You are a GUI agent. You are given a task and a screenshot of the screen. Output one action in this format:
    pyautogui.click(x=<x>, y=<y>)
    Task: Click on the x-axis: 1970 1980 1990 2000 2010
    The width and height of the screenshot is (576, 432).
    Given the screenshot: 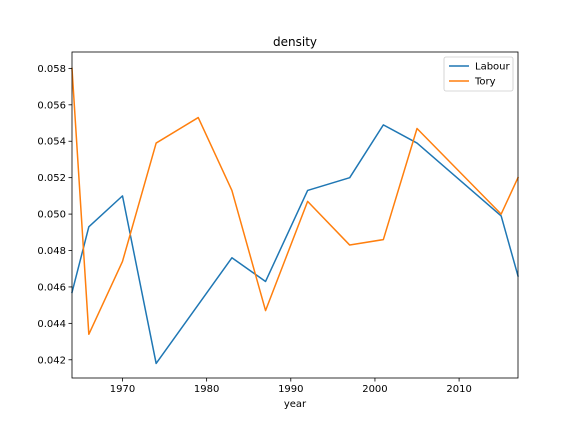 What is the action you would take?
    pyautogui.click(x=291, y=386)
    